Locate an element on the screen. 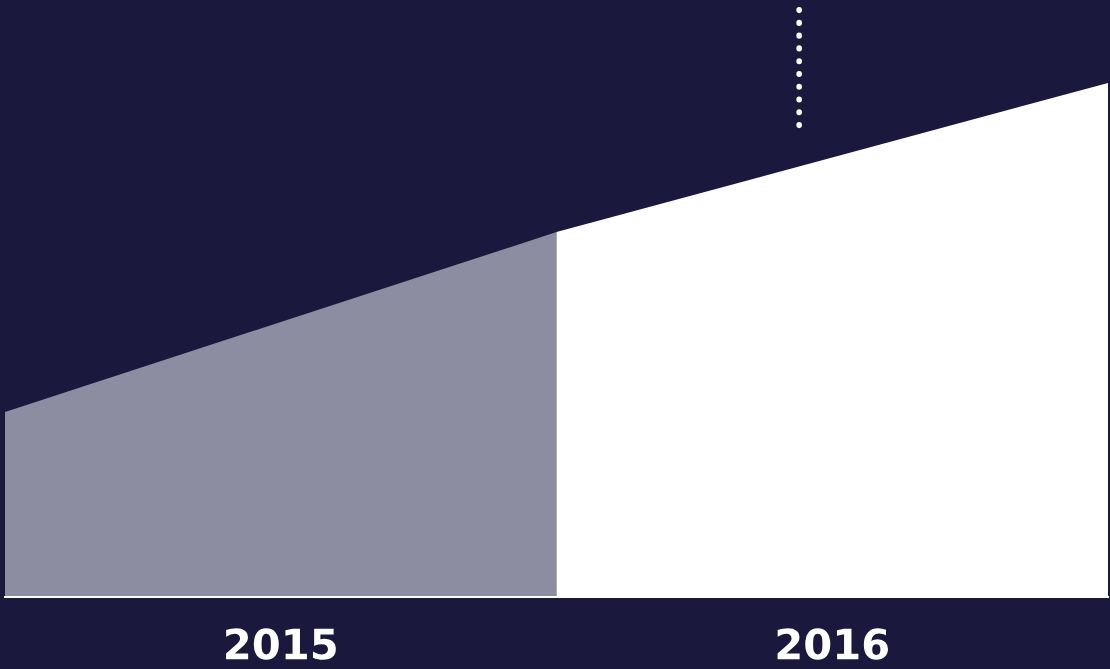  x-tick-label: 2015 is located at coordinates (281, 644).